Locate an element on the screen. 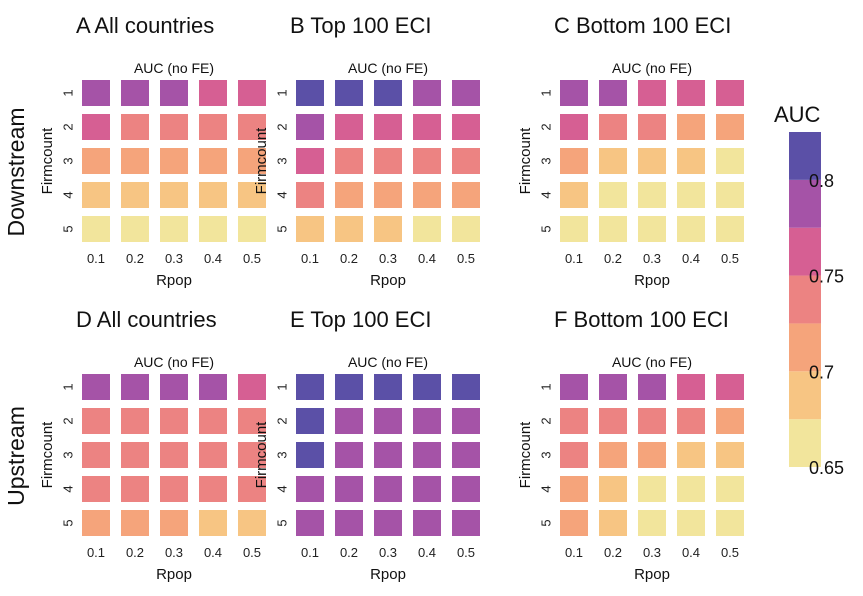 The width and height of the screenshot is (863, 596). x-tick-label: 0.1 is located at coordinates (310, 258).